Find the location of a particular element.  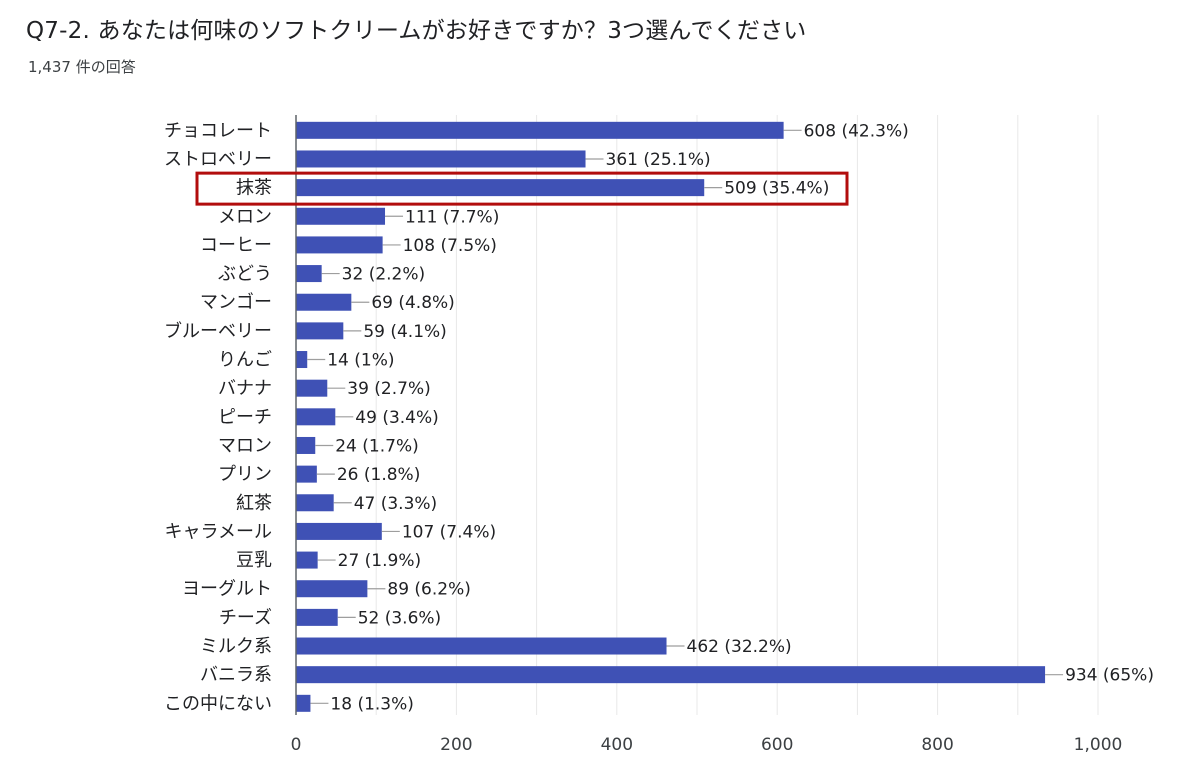

data-label: 32 (2.2%) is located at coordinates (384, 275).